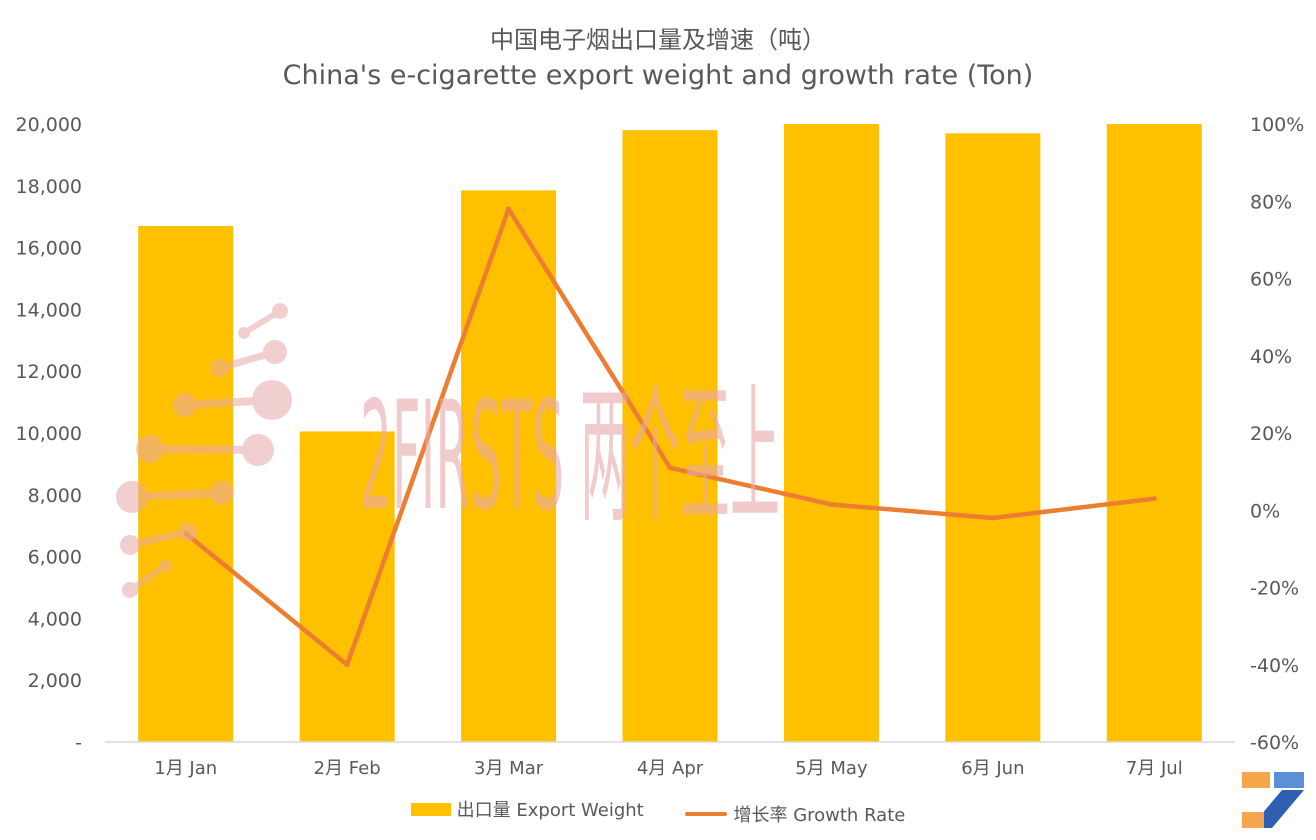 Image resolution: width=1316 pixels, height=840 pixels. I want to click on y-left-tick-label: 2,000, so click(55, 681).